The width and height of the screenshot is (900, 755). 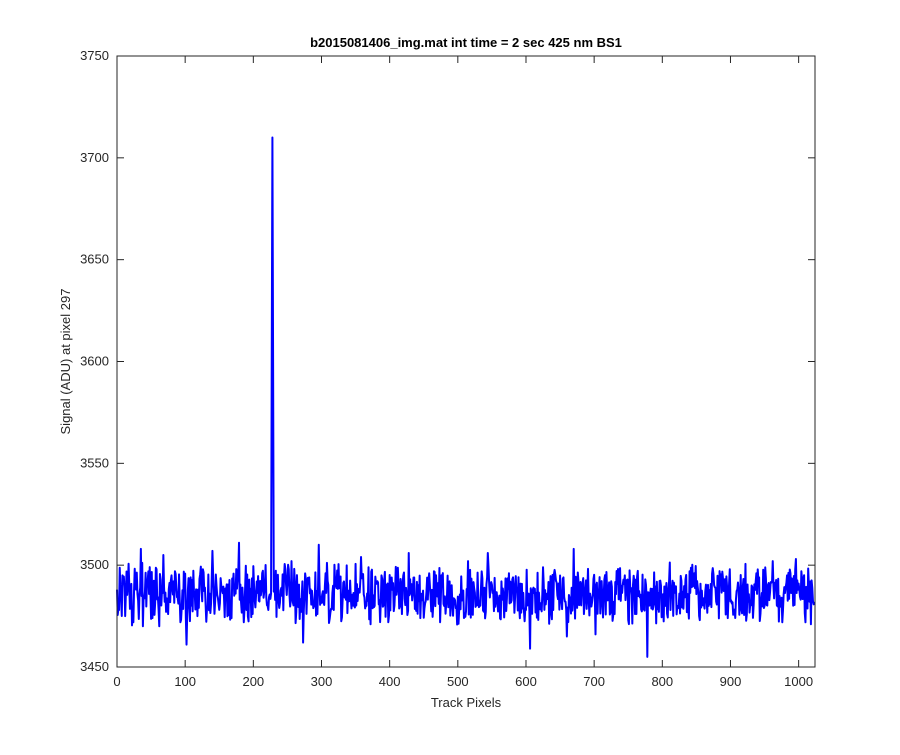 What do you see at coordinates (526, 681) in the screenshot?
I see `x-tick-label: 600` at bounding box center [526, 681].